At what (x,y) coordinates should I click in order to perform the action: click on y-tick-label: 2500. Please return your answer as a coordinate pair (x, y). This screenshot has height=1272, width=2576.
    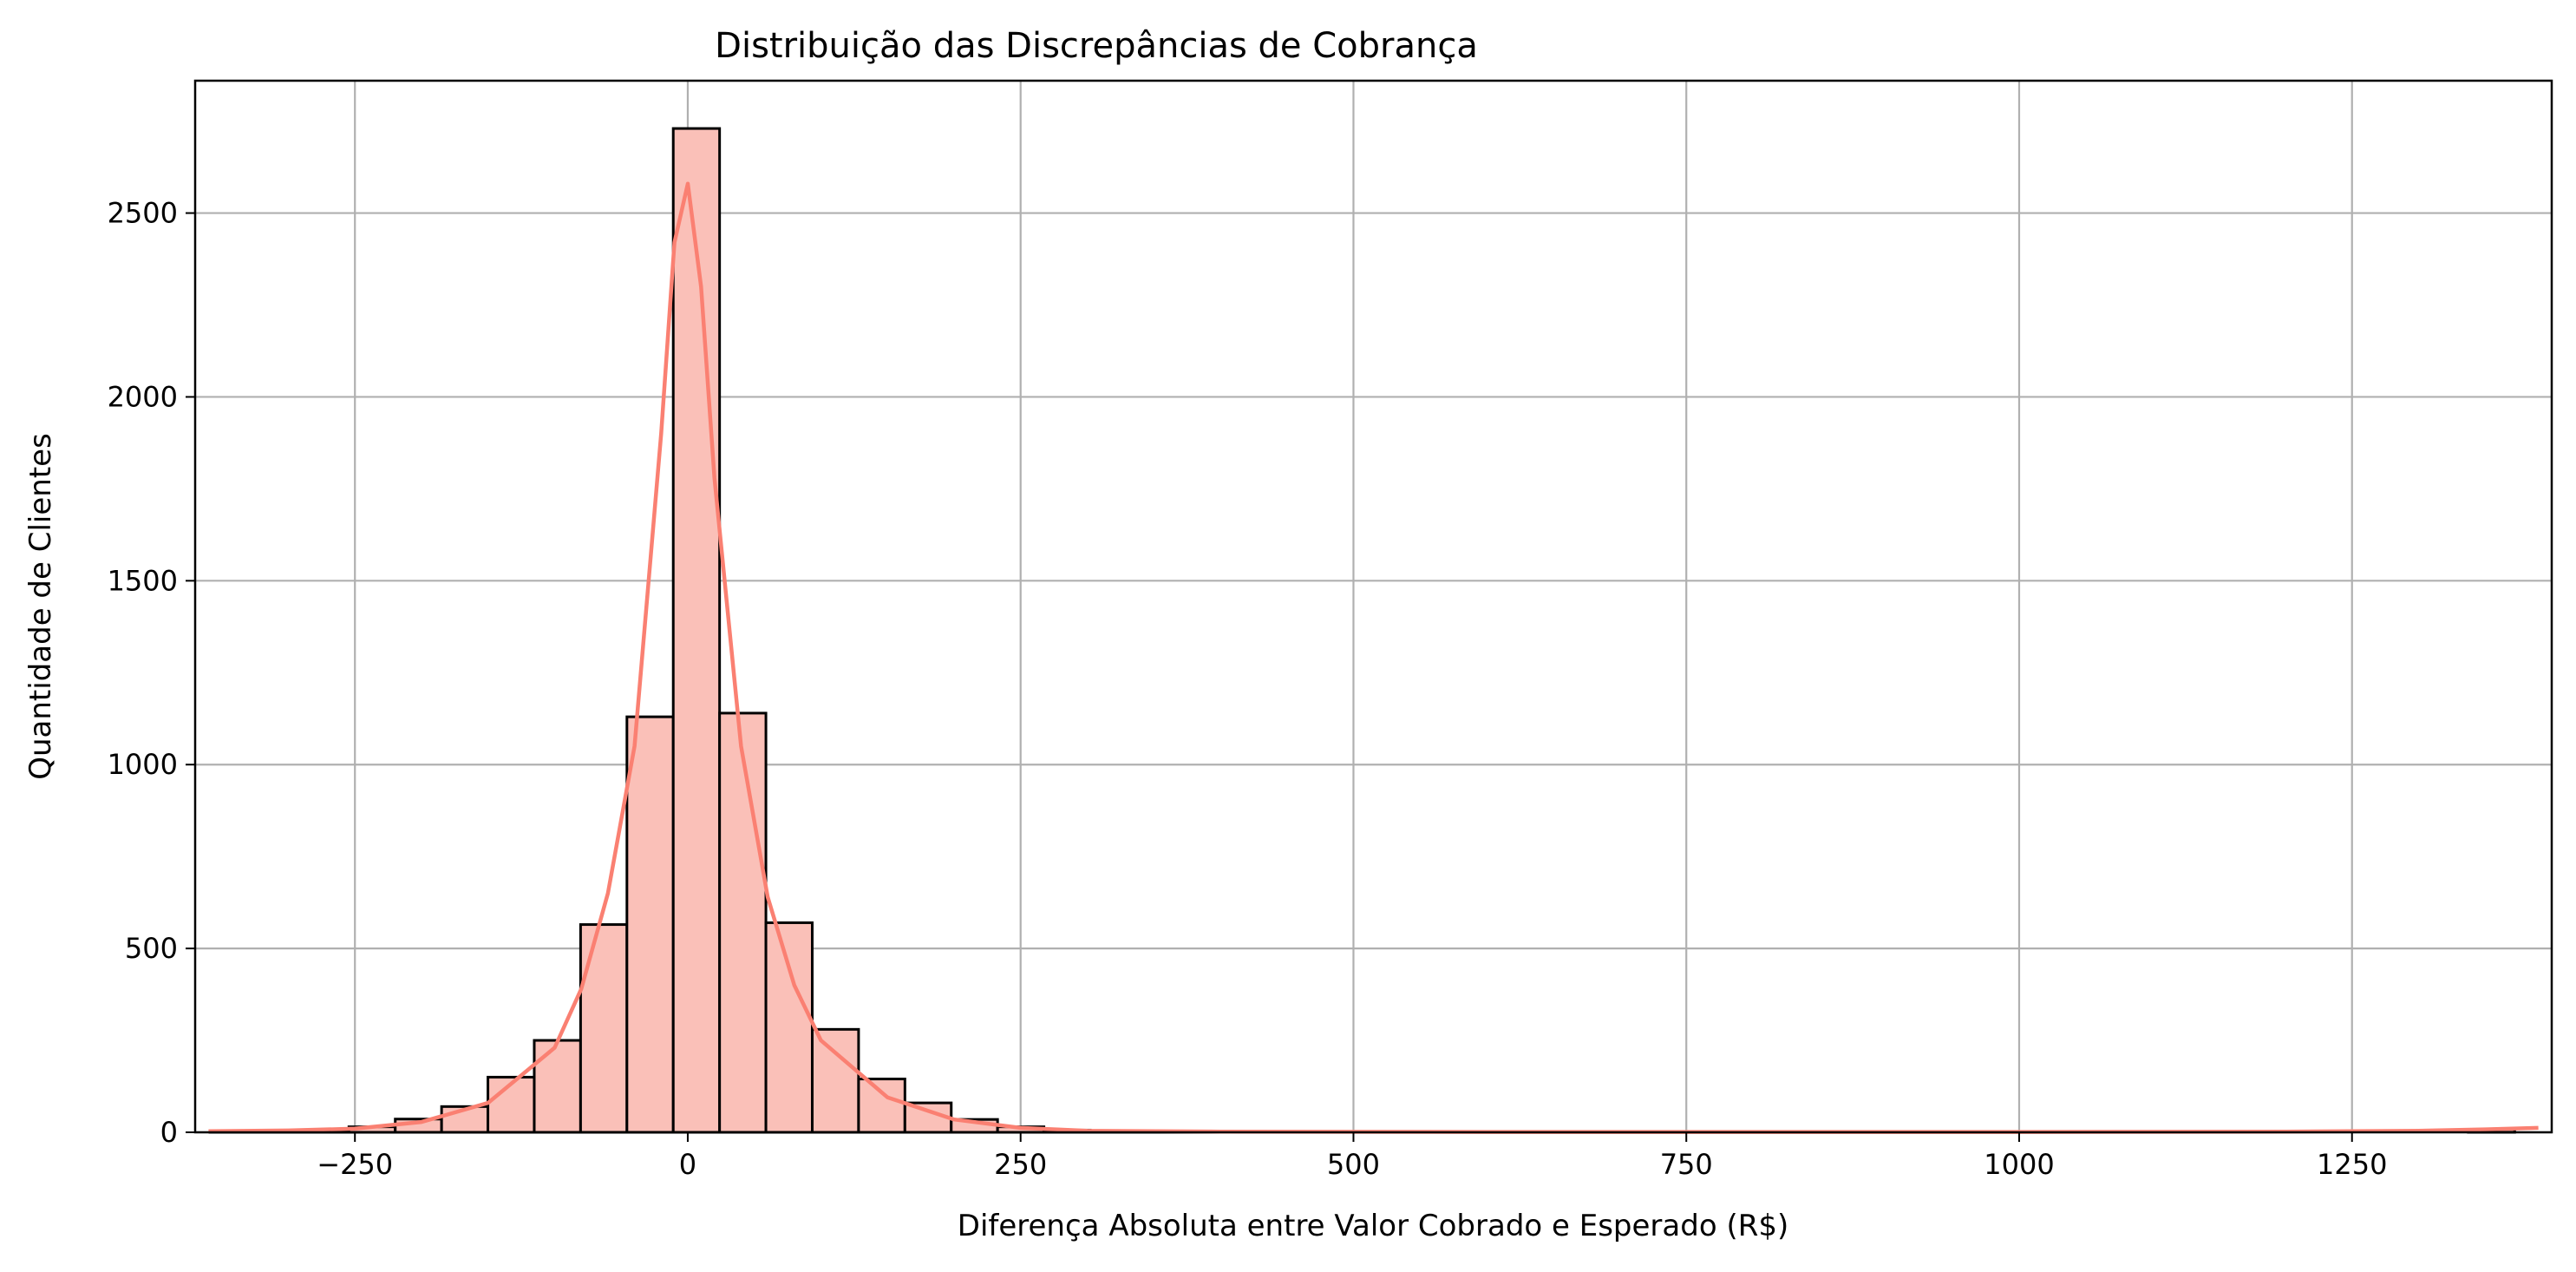
    Looking at the image, I should click on (143, 213).